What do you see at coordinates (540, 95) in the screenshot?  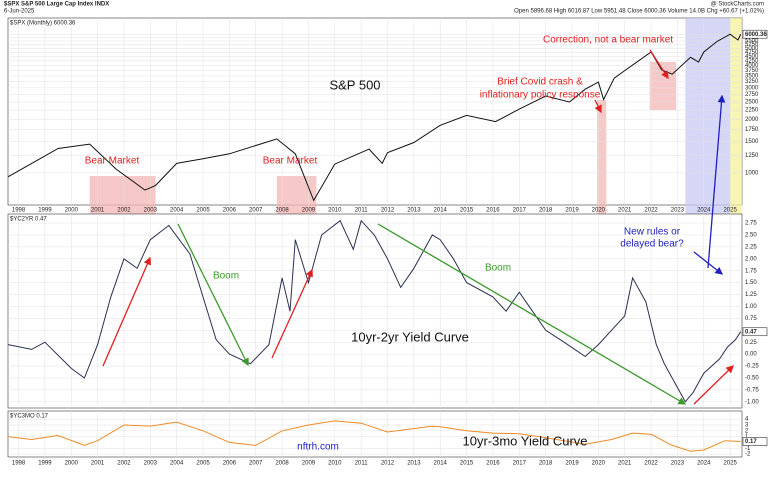 I see `annotation: inflationary policy response` at bounding box center [540, 95].